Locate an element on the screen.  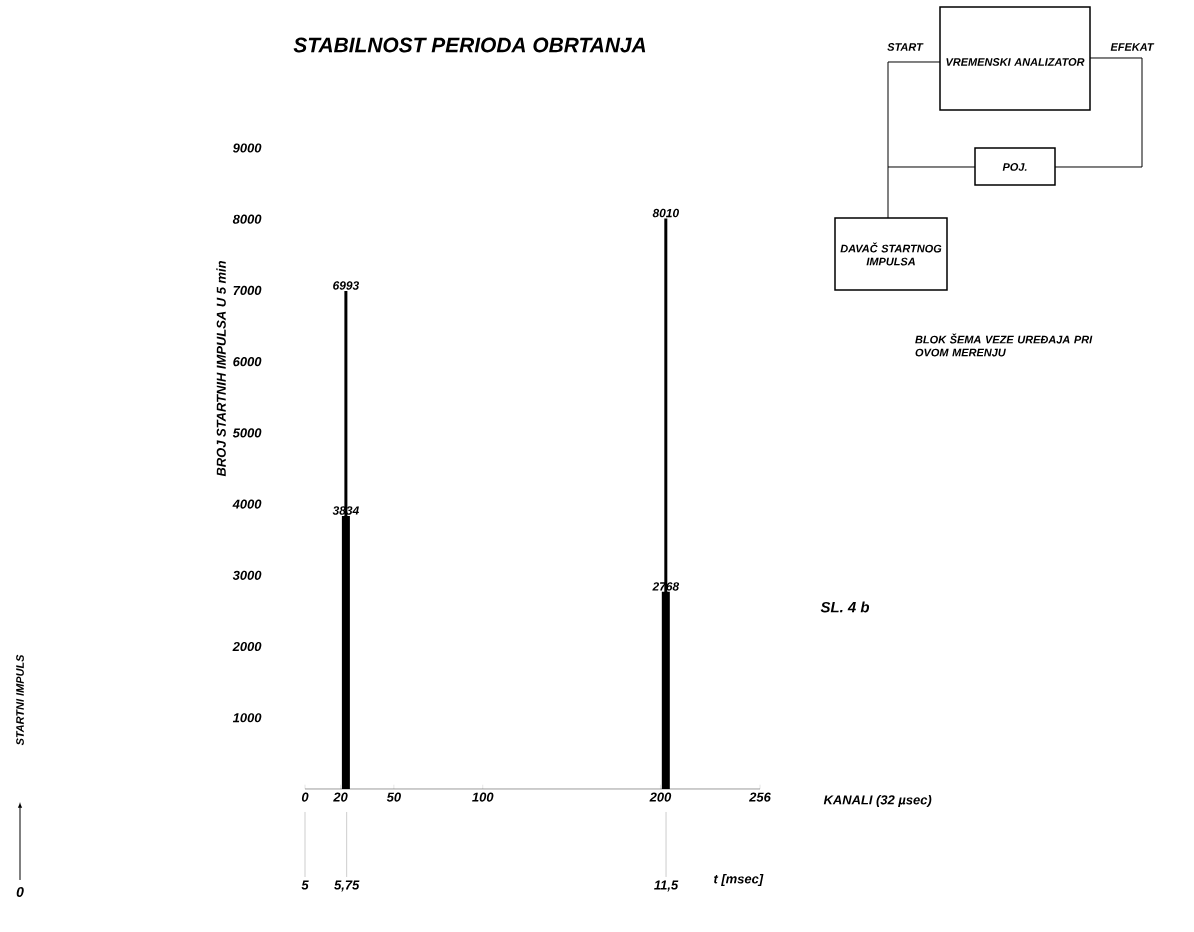
x2-tick-label: 11,5 is located at coordinates (666, 886).